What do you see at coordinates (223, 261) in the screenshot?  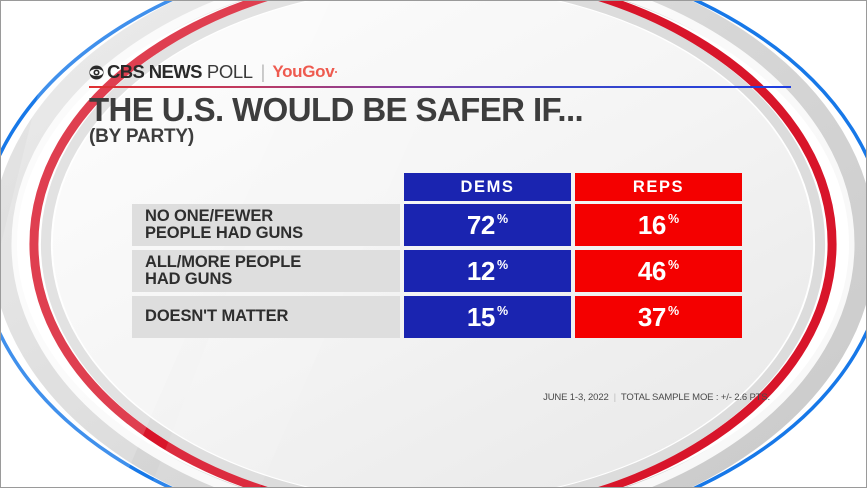 I see `row-label-line1: ALL/MORE PEOPLE` at bounding box center [223, 261].